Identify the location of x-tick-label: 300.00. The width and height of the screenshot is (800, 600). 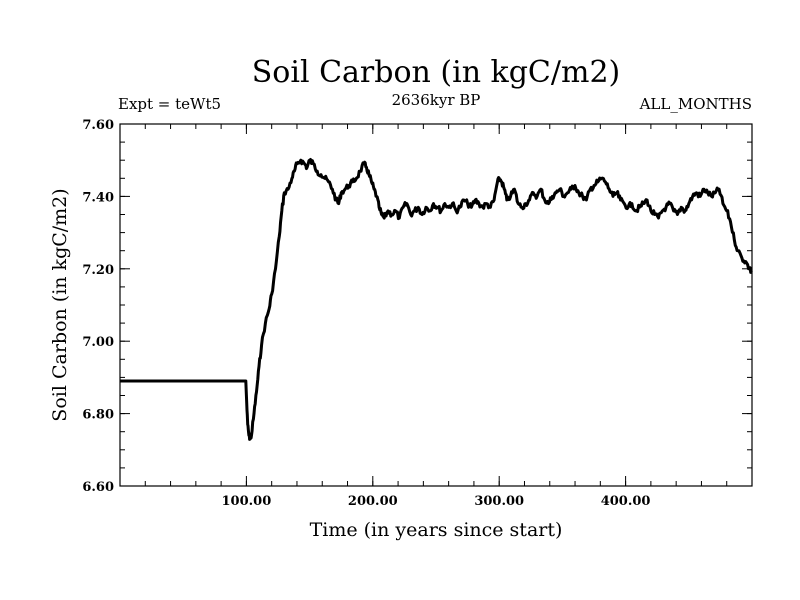
(499, 501).